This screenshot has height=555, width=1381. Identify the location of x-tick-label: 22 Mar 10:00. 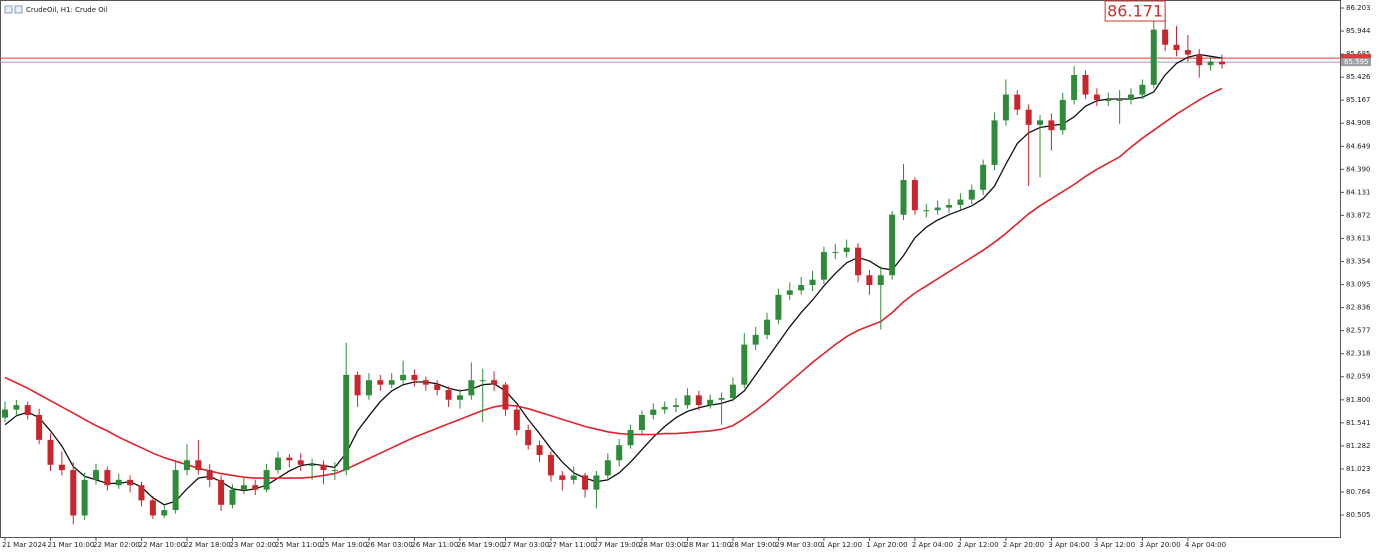
(161, 545).